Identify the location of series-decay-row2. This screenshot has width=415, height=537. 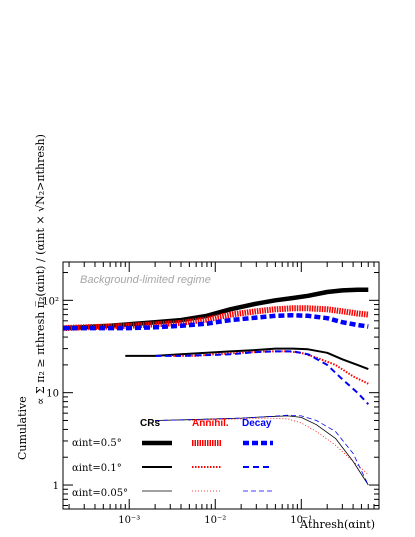
(262, 450).